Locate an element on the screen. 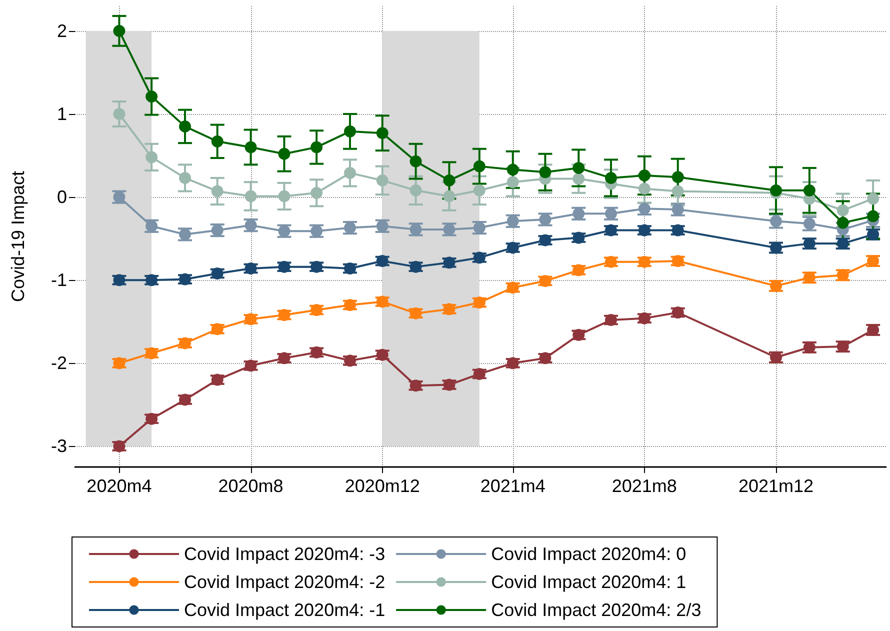 Image resolution: width=890 pixels, height=631 pixels. x-tick-label: 2021m8 is located at coordinates (644, 486).